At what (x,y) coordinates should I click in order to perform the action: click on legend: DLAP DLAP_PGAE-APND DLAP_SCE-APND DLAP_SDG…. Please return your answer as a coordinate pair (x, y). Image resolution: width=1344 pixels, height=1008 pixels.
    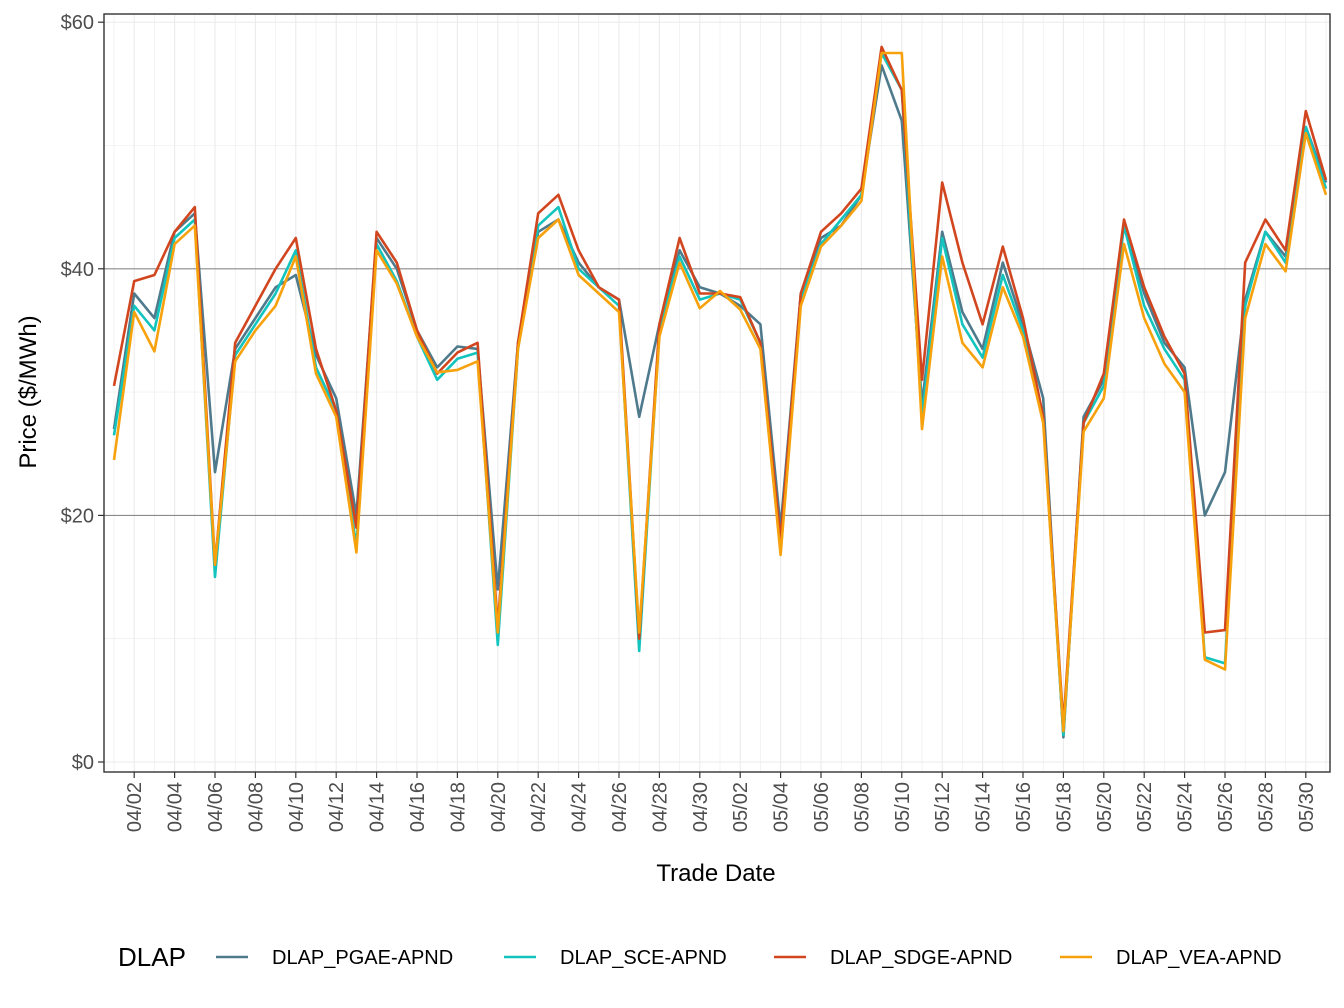
    Looking at the image, I should click on (700, 957).